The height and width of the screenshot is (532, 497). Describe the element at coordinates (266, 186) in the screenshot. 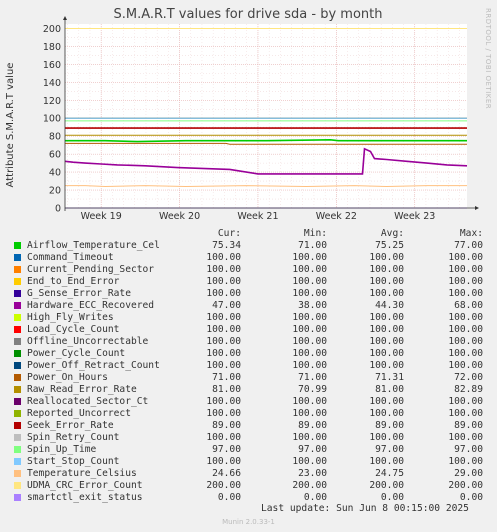

I see `series-line-temperature-celsius` at that location.